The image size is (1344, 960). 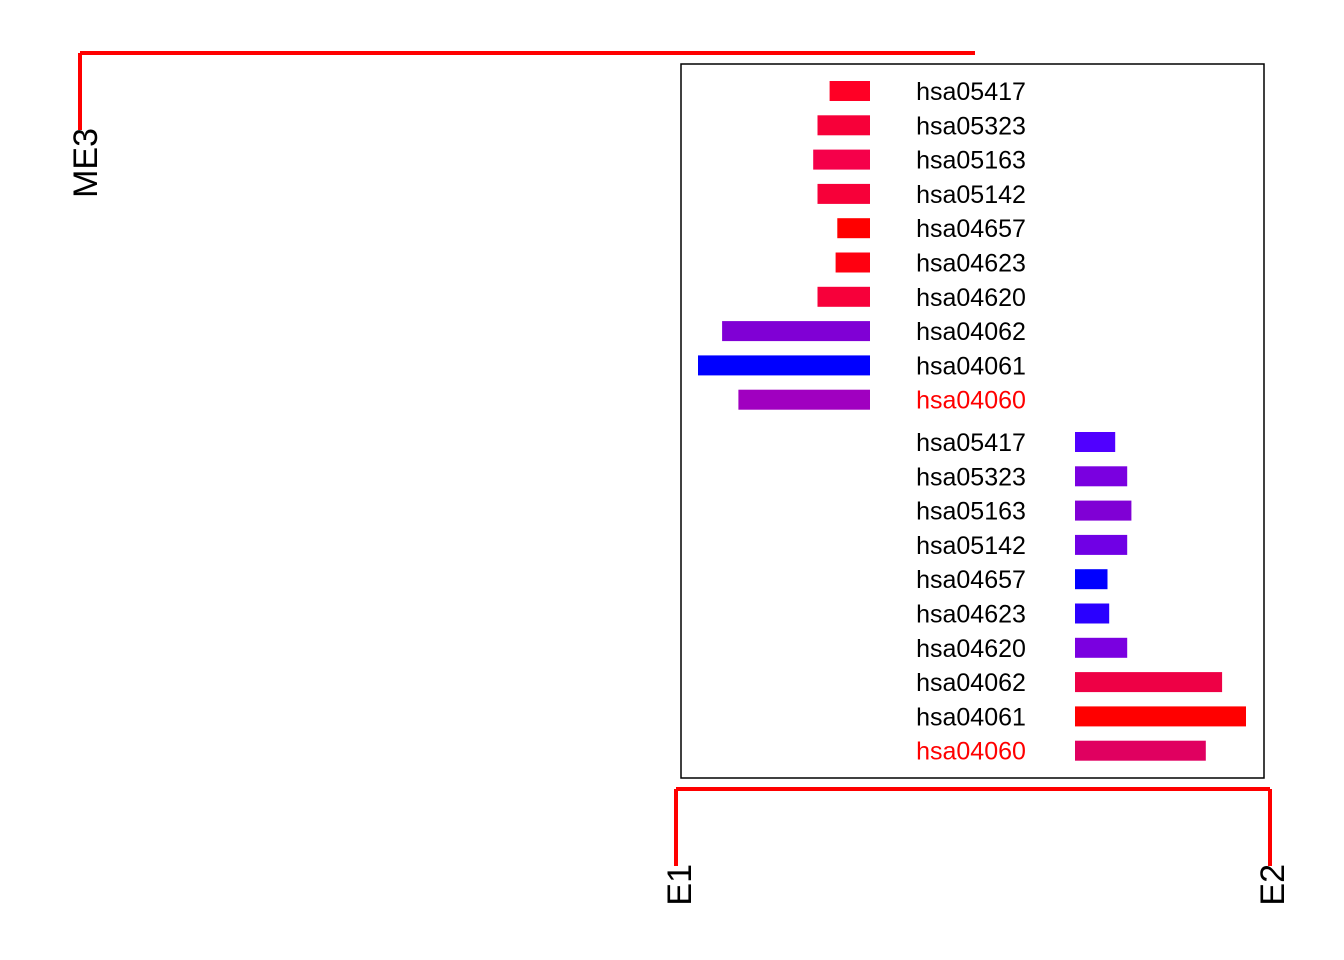 What do you see at coordinates (971, 195) in the screenshot?
I see `row-label-e1-hsa05142: hsa05142` at bounding box center [971, 195].